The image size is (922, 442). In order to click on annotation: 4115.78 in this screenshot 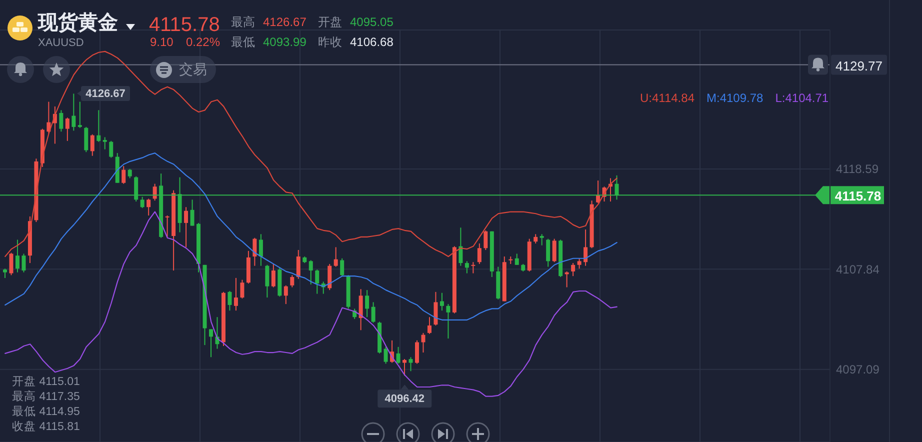, I will do `click(184, 25)`.